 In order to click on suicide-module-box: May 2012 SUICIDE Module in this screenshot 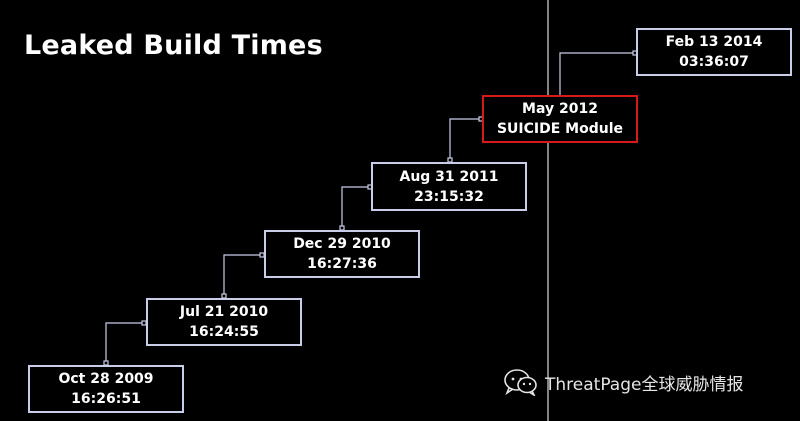, I will do `click(560, 119)`.